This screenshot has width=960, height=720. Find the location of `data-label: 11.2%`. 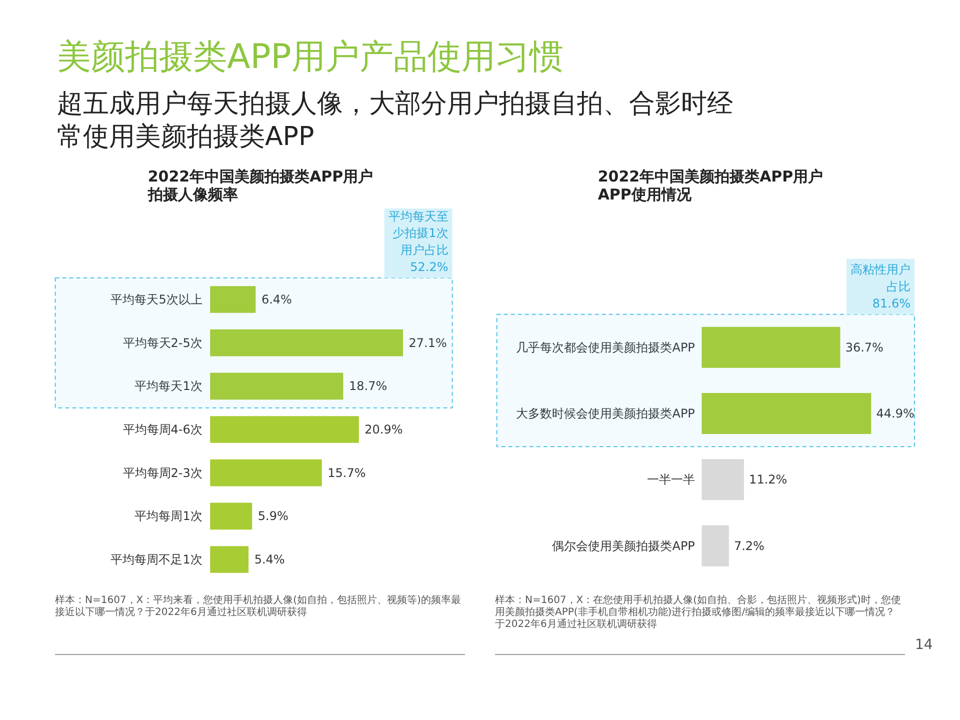

data-label: 11.2% is located at coordinates (768, 479).